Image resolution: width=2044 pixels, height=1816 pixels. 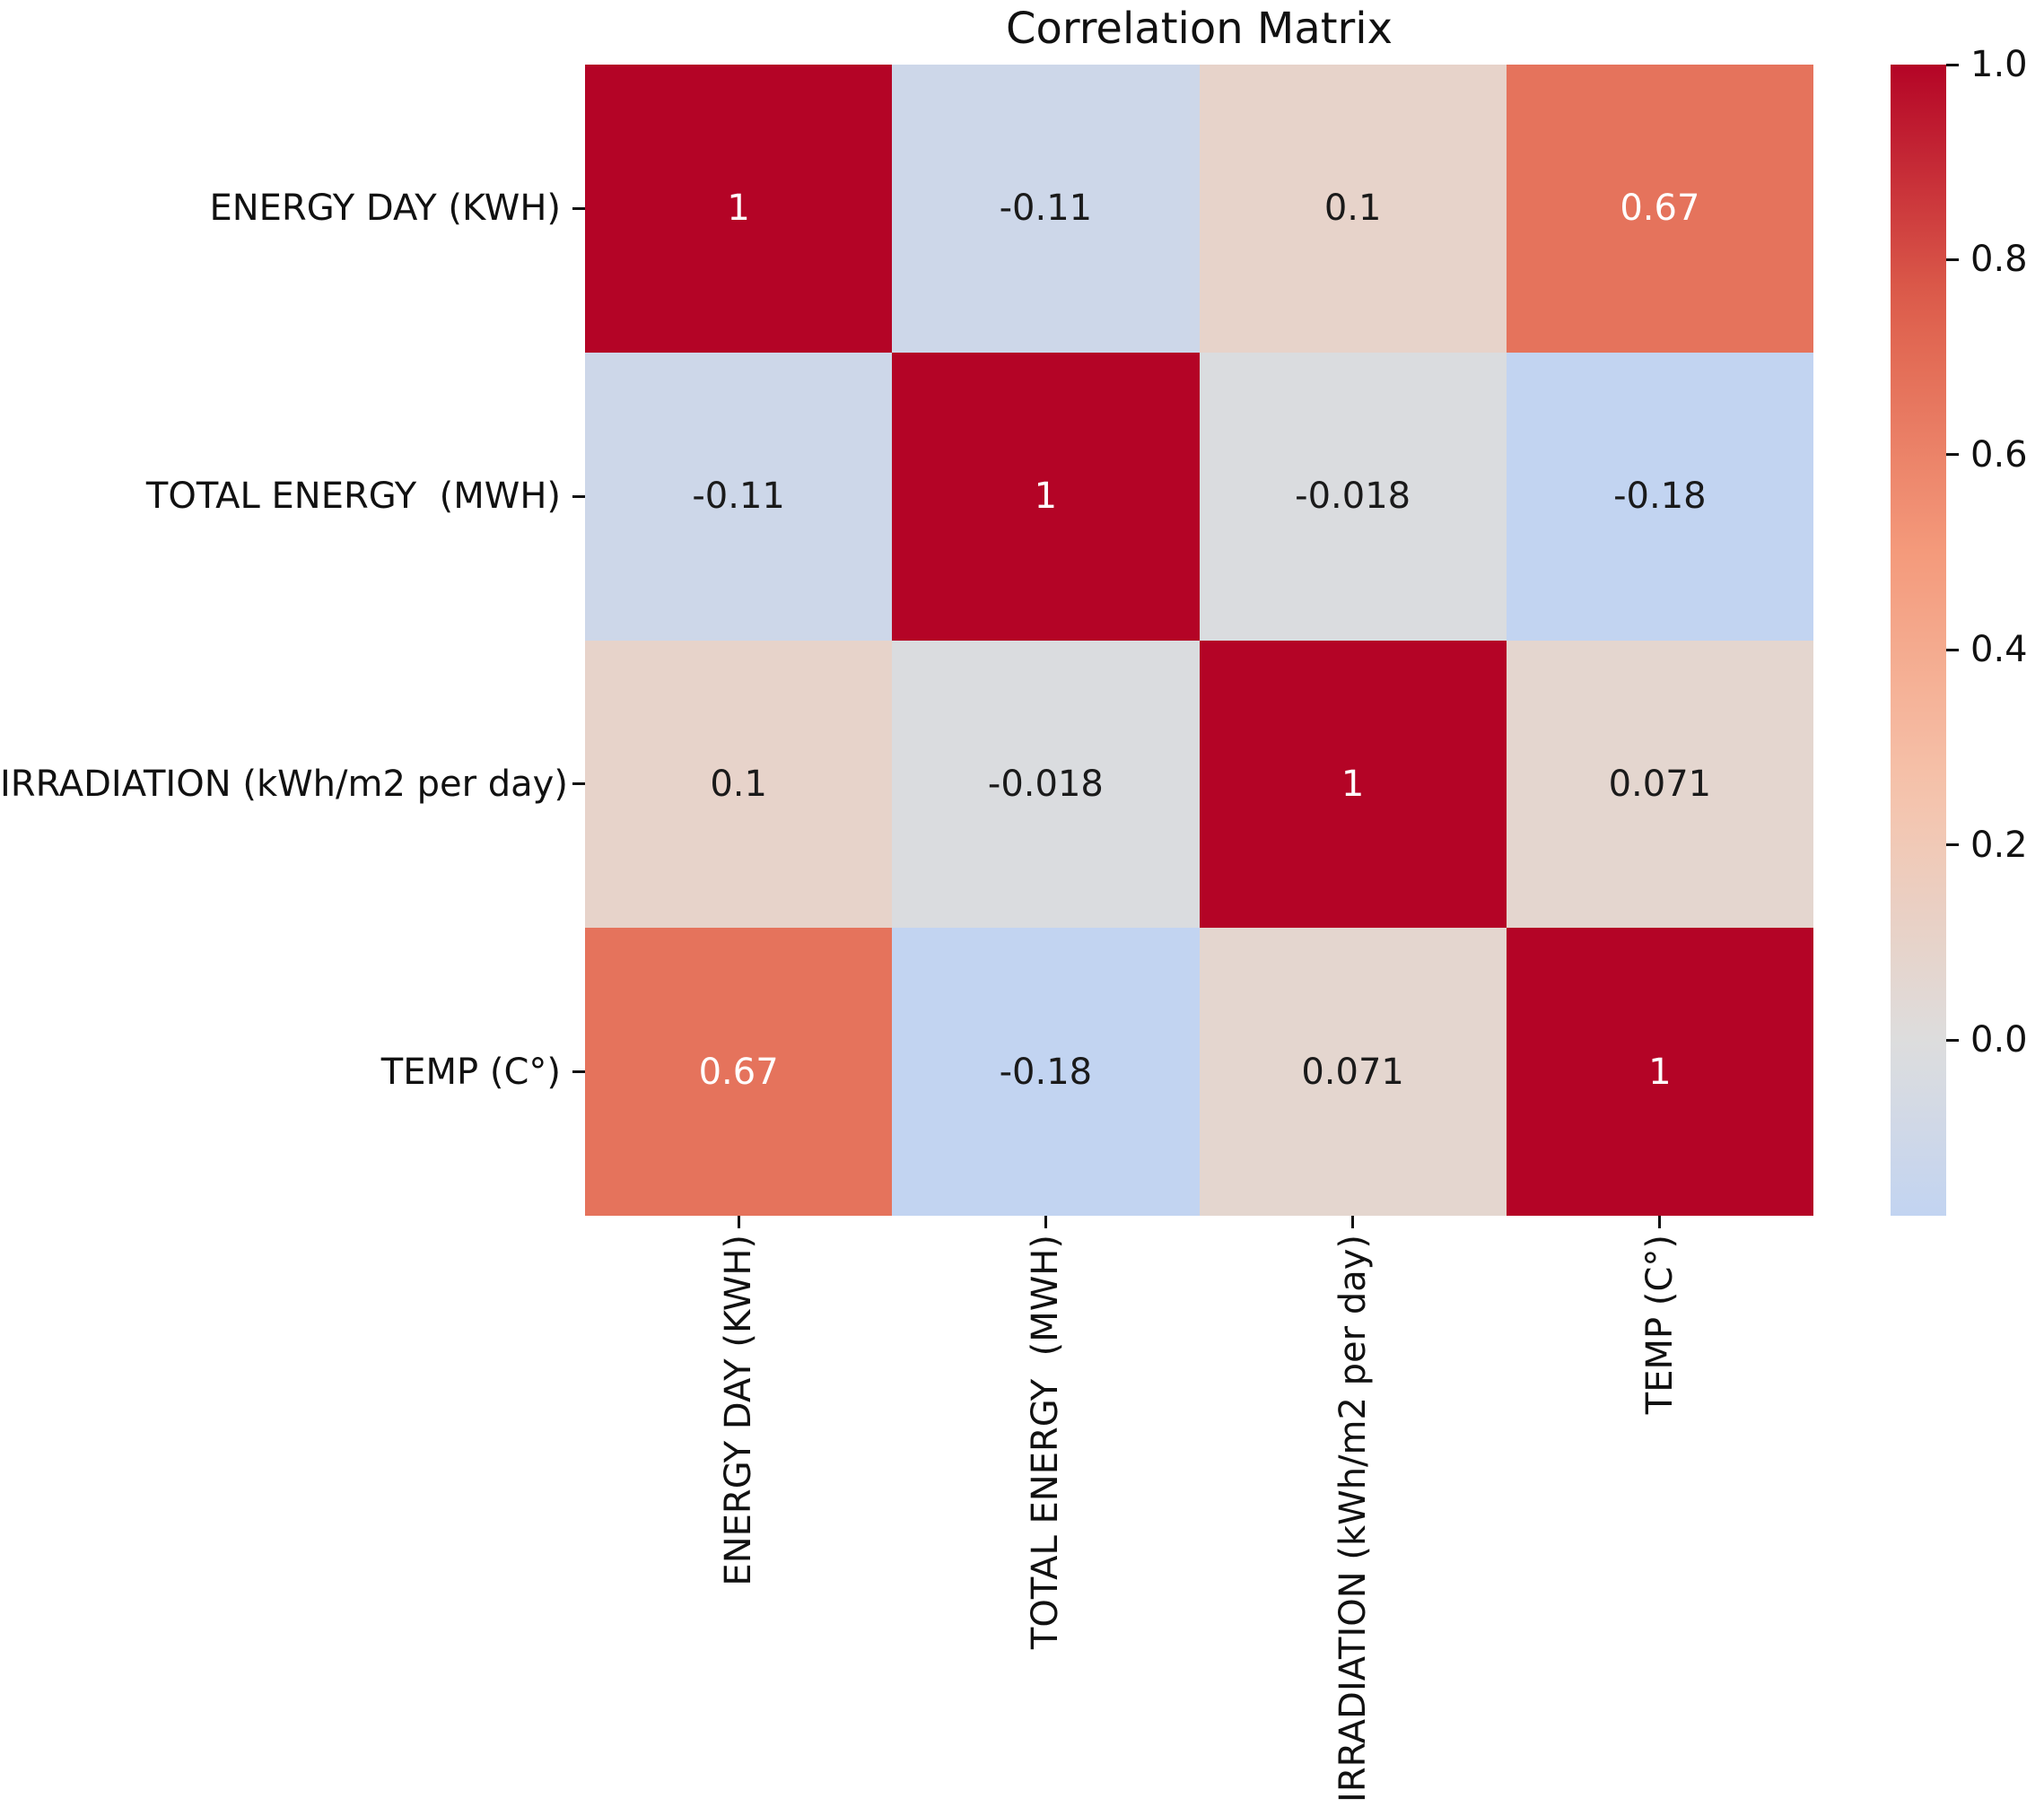 What do you see at coordinates (1999, 455) in the screenshot?
I see `colorbar-tick-label: 0.6` at bounding box center [1999, 455].